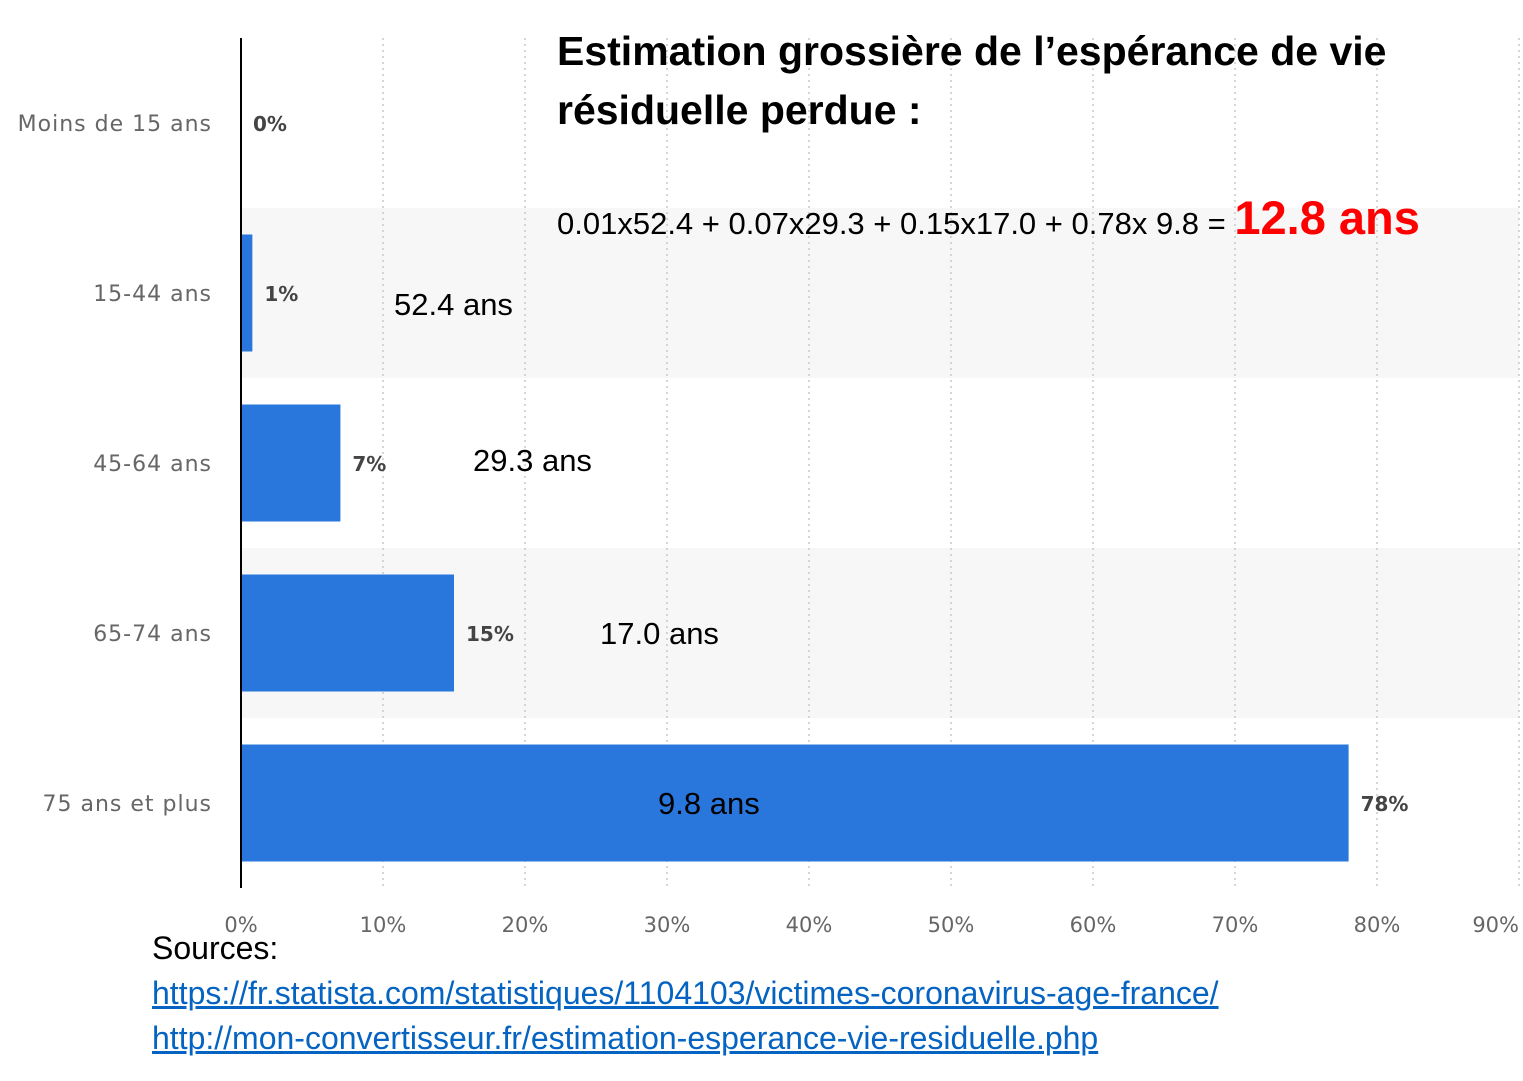 The image size is (1523, 1081). I want to click on x-tick-label: 90%, so click(1495, 925).